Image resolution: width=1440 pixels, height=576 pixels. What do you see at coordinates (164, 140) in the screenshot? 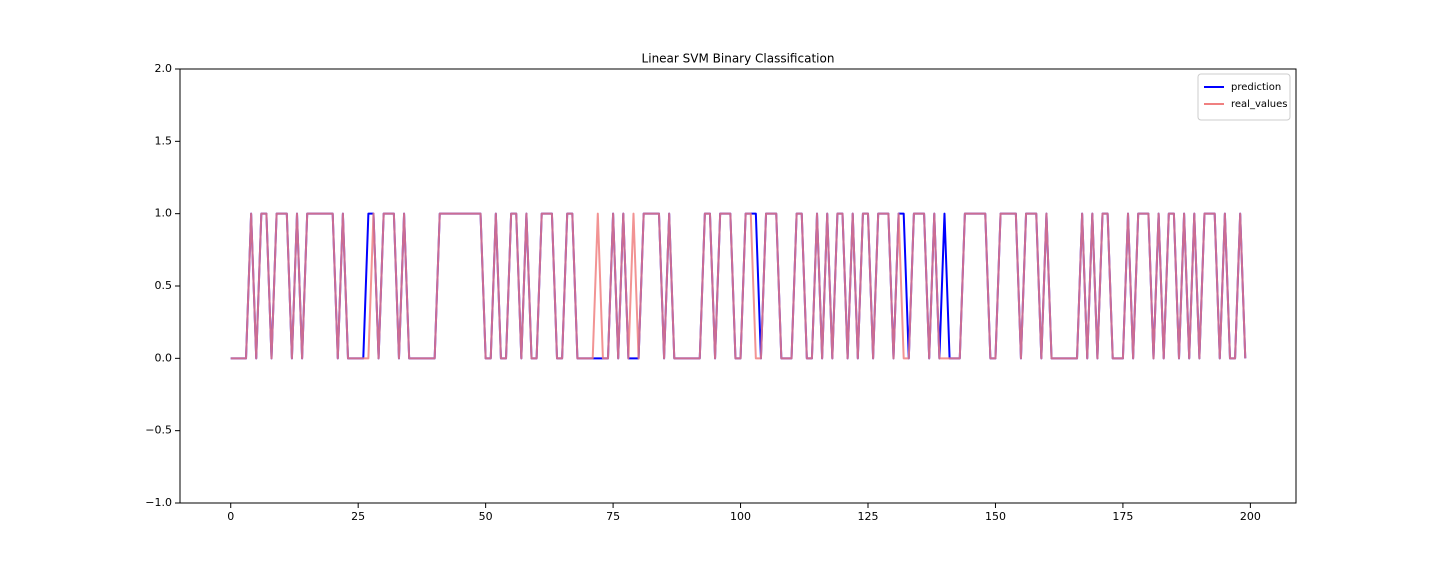
I see `y-tick-label: 1.5` at bounding box center [164, 140].